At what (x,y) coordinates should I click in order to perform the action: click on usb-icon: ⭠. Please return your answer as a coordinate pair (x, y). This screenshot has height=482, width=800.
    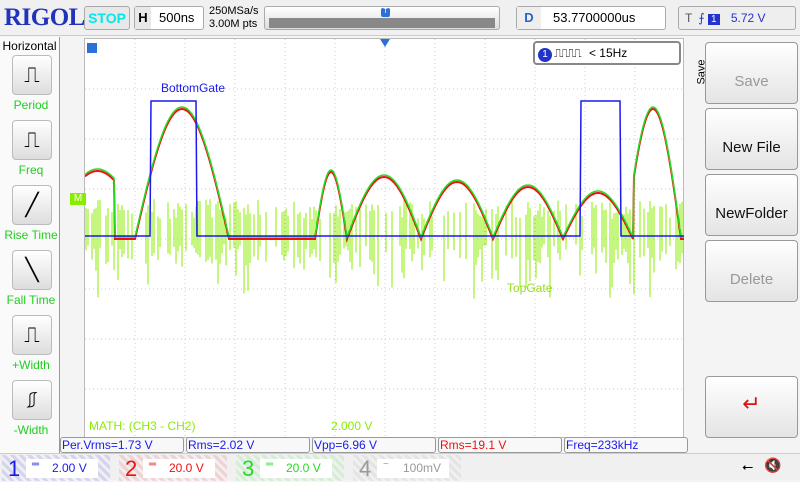
    Looking at the image, I should click on (748, 466).